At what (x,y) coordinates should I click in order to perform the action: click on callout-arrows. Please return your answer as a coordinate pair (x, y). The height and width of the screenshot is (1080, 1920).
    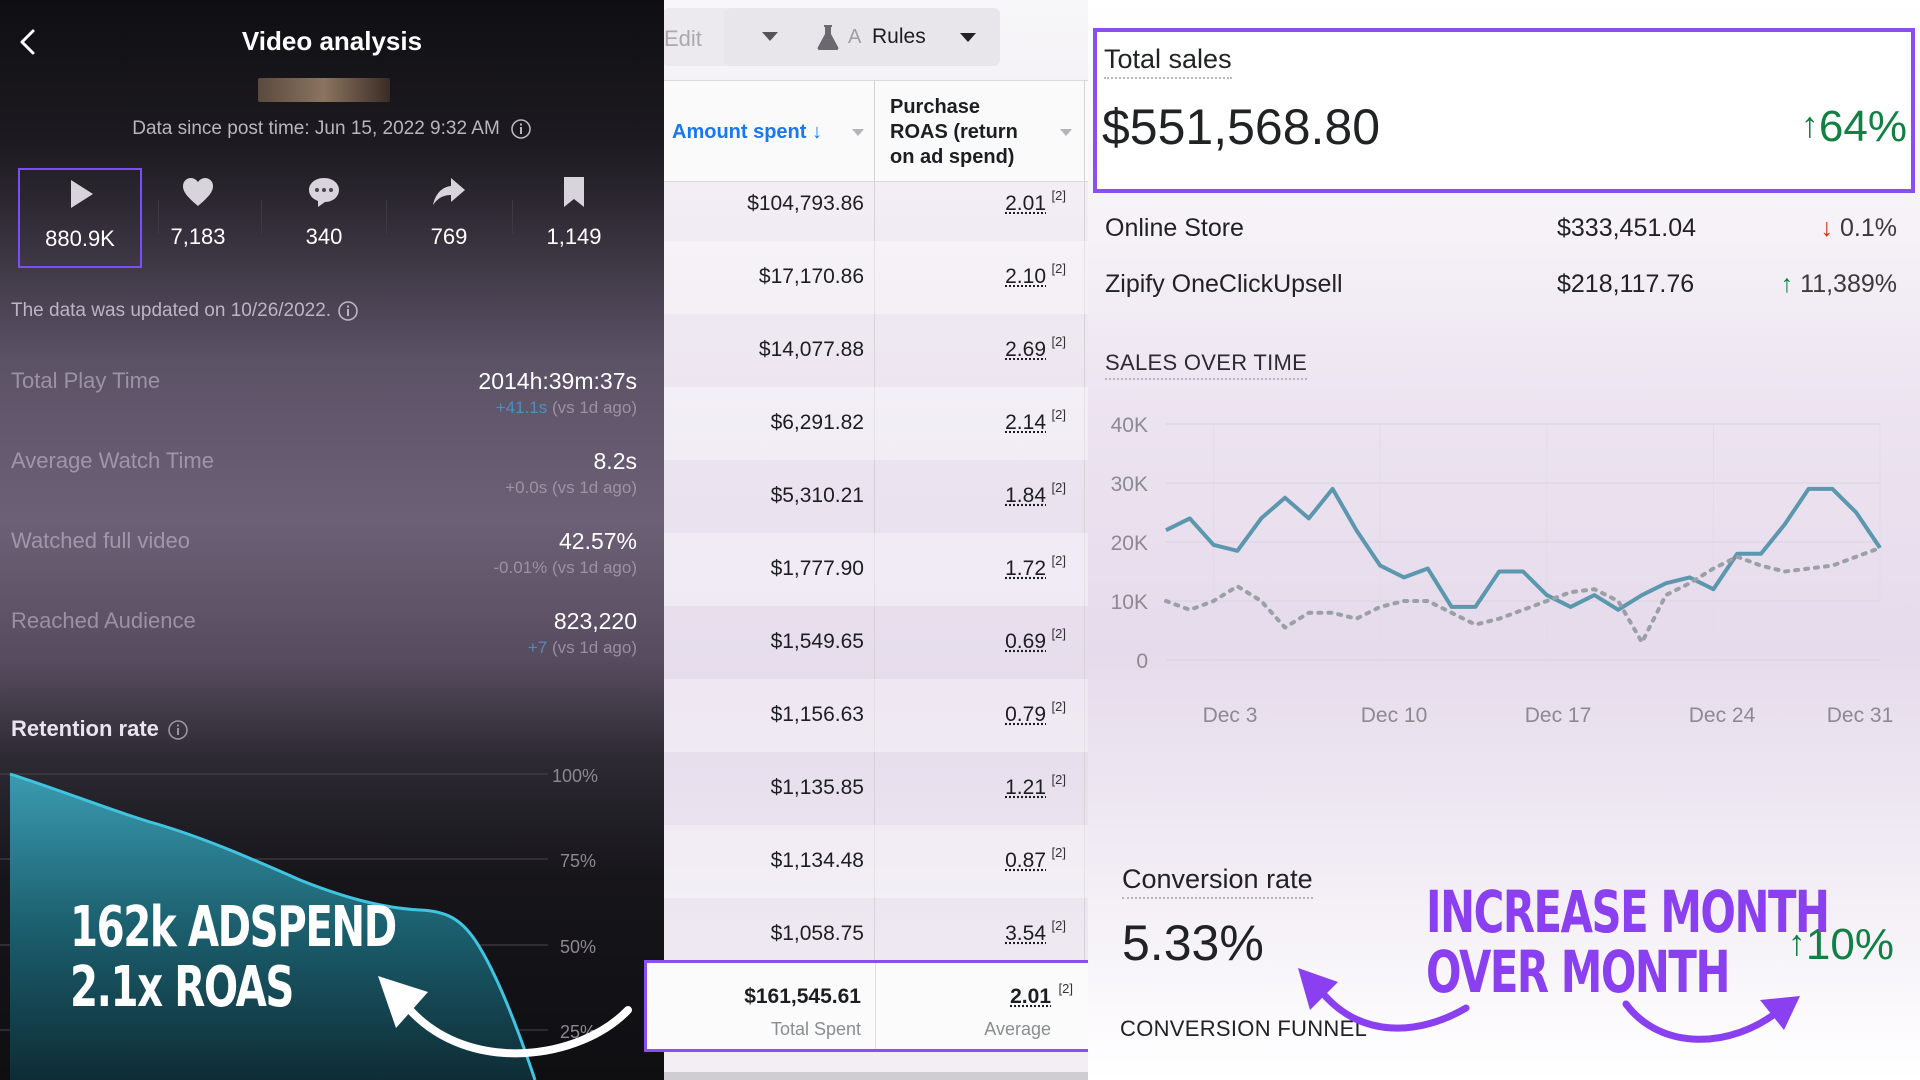
    Looking at the image, I should click on (1549, 1005).